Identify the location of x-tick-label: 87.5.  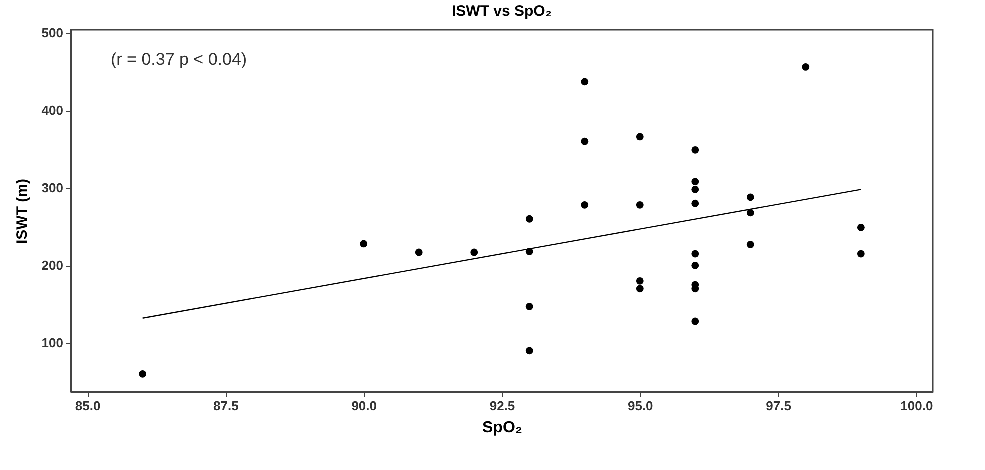
(226, 406).